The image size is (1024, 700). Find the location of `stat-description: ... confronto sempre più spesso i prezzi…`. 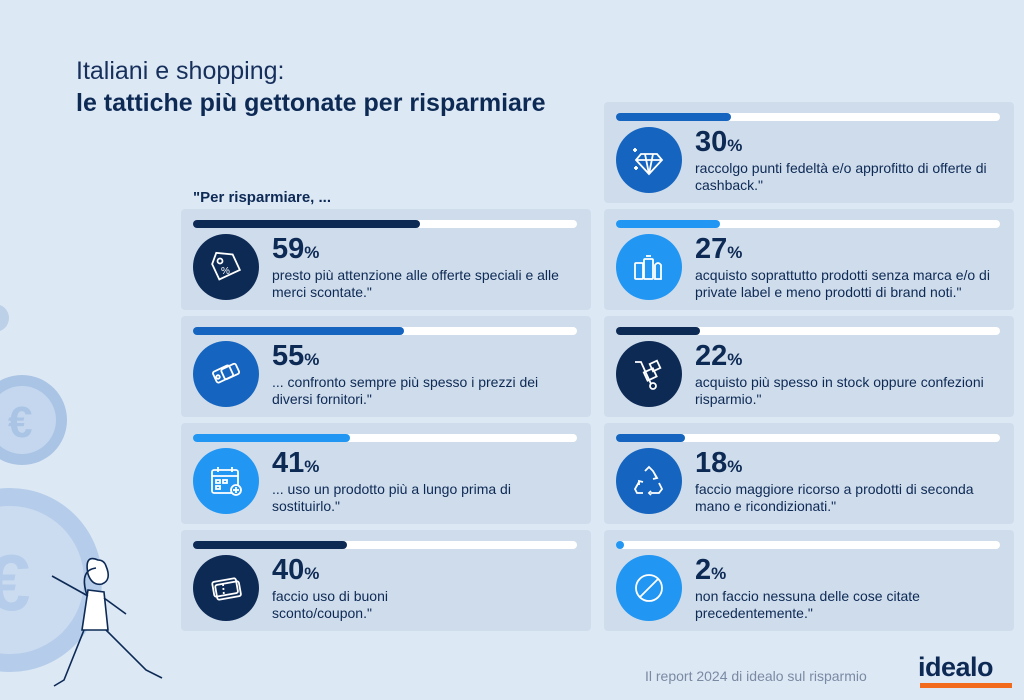

stat-description: ... confronto sempre più spesso i prezzi… is located at coordinates (405, 390).